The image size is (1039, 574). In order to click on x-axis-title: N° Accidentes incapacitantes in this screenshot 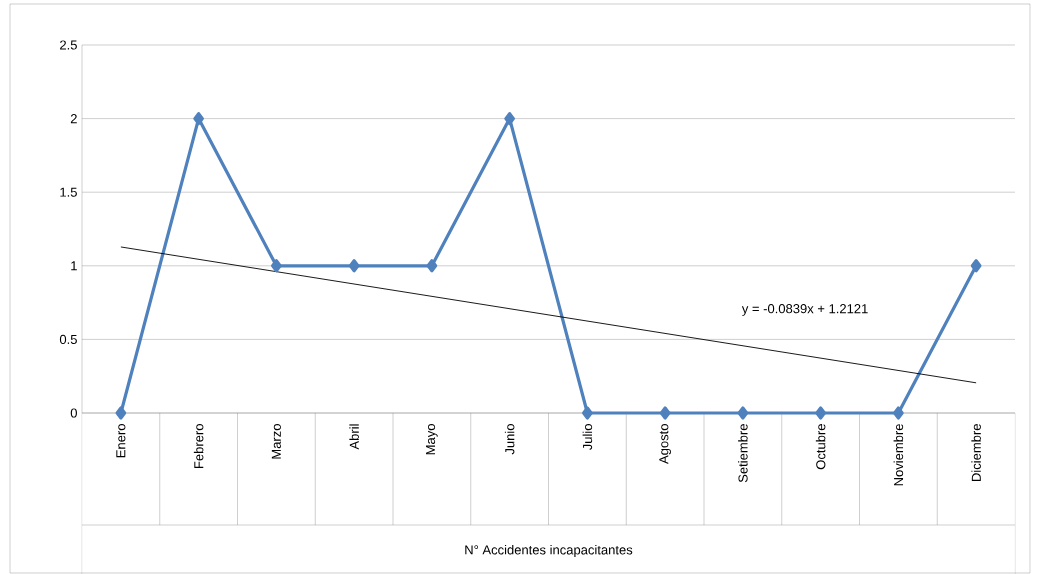, I will do `click(549, 551)`.